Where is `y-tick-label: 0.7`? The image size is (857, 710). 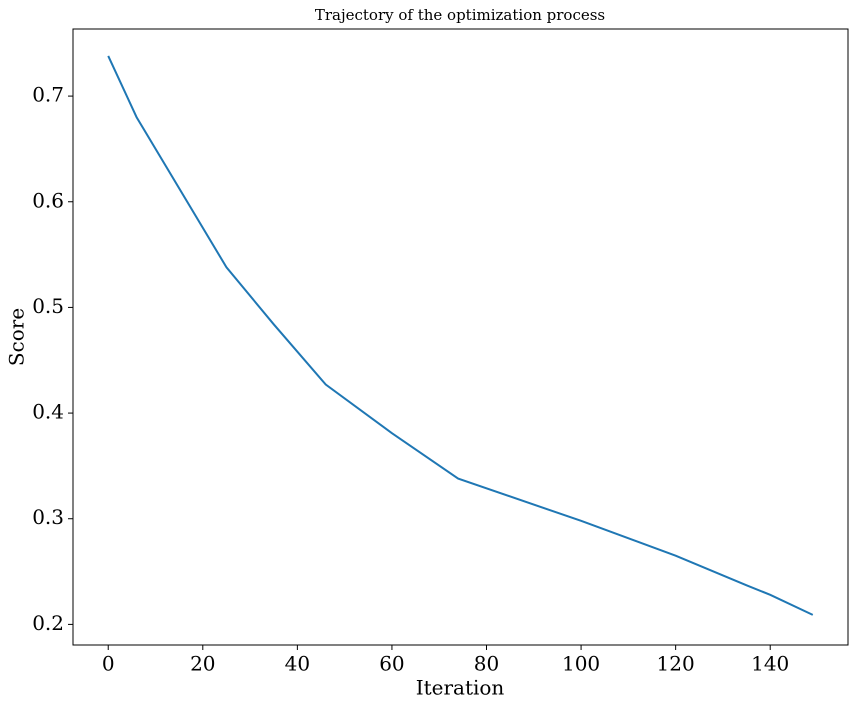
y-tick-label: 0.7 is located at coordinates (48, 95).